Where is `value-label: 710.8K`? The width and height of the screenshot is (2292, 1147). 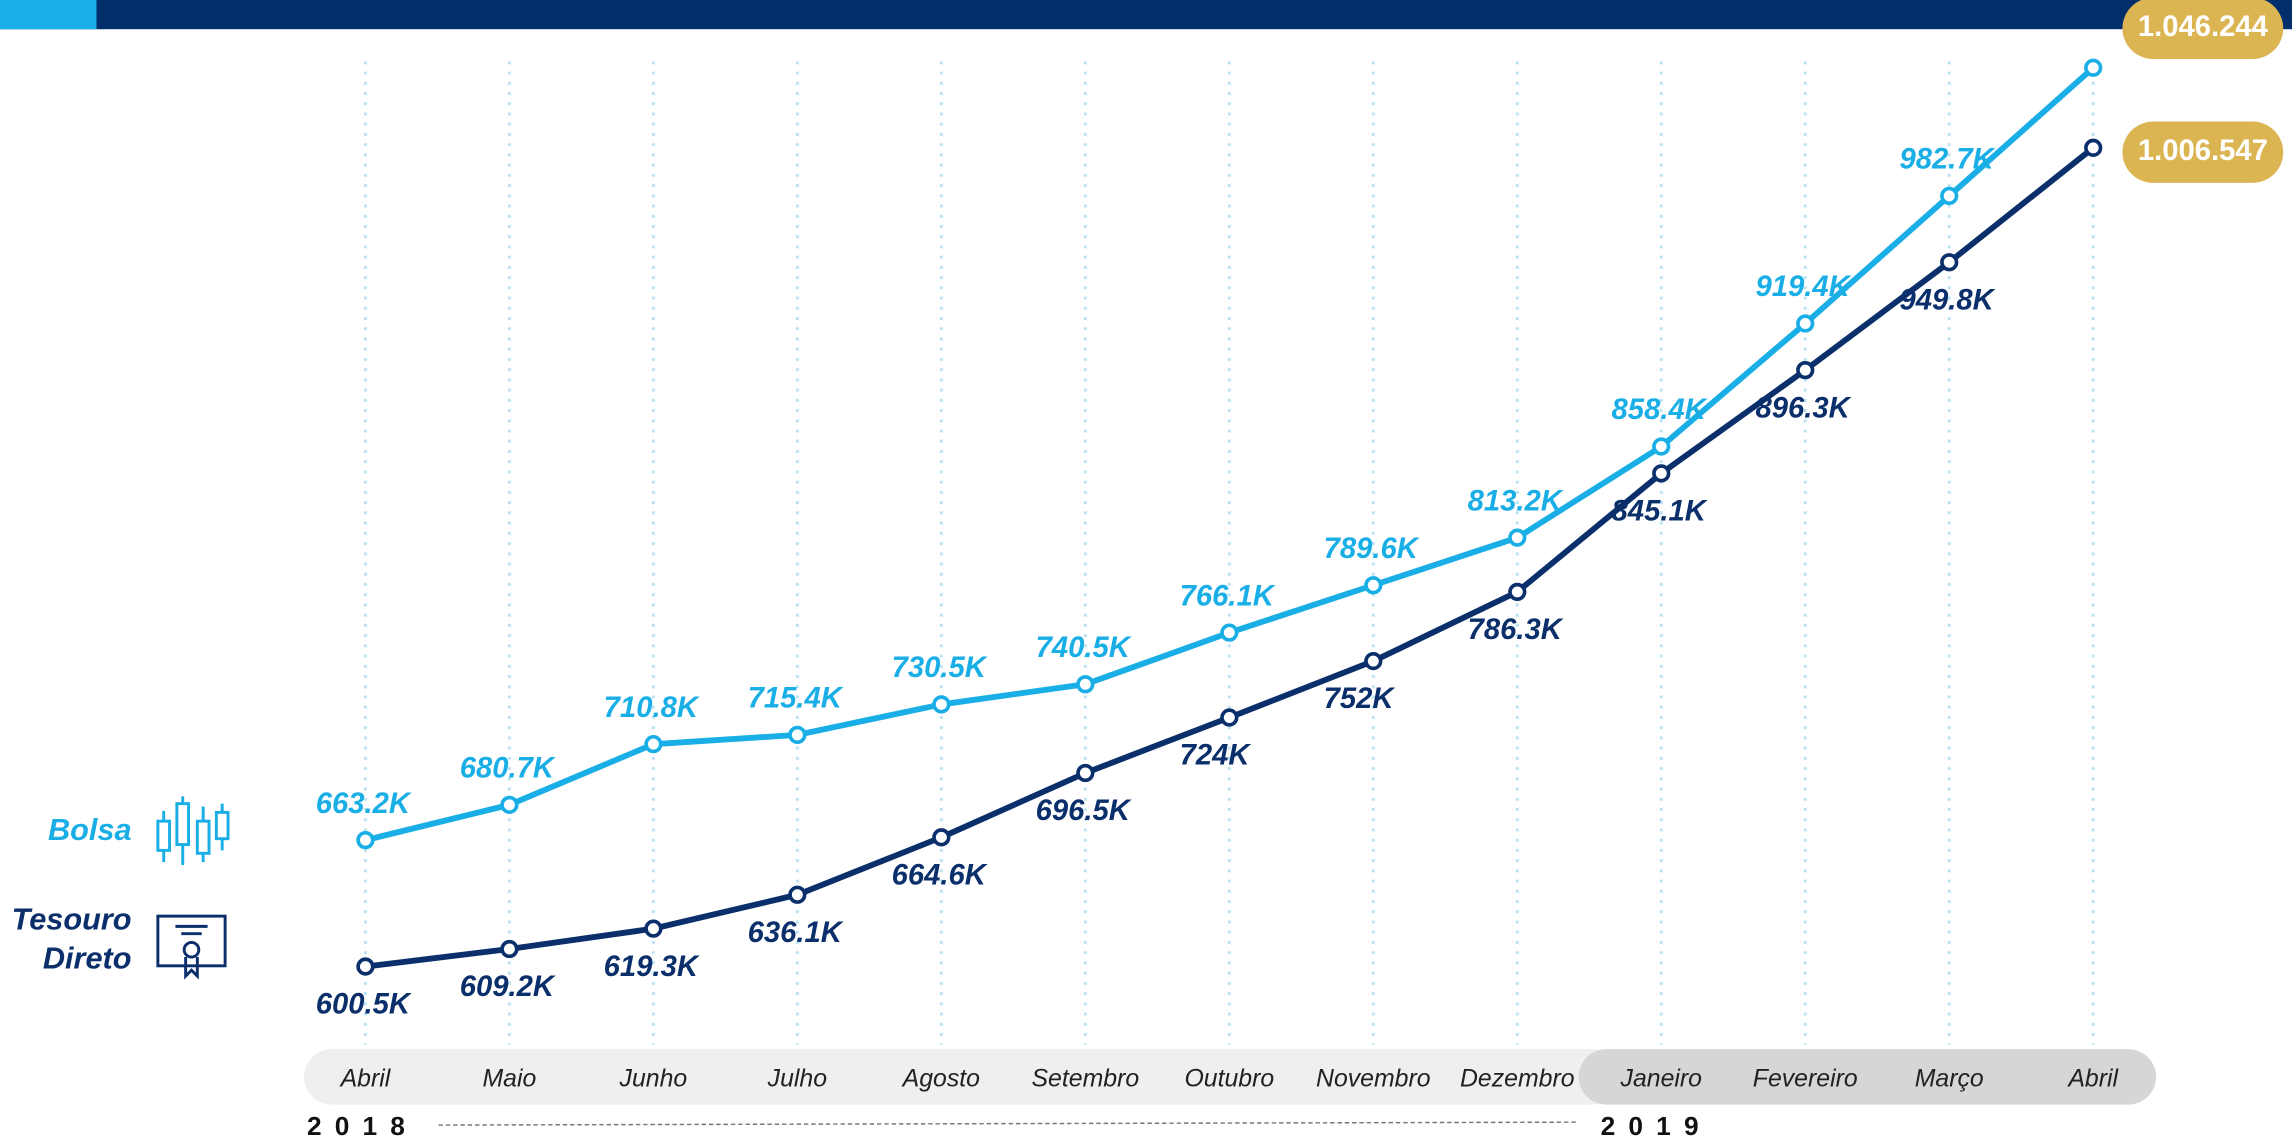
value-label: 710.8K is located at coordinates (652, 708).